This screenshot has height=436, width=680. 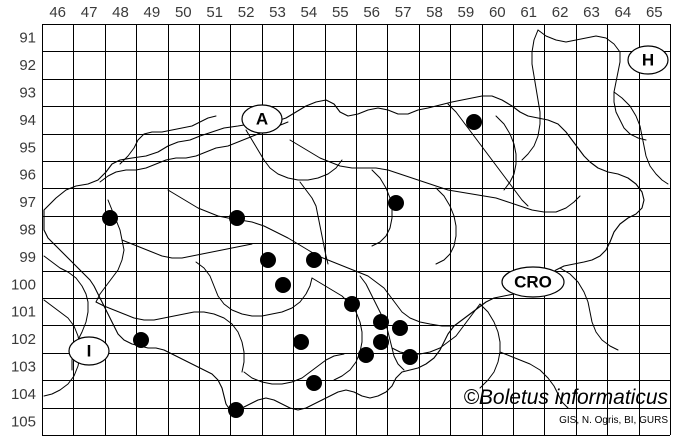 I want to click on hungary-east-detail, so click(x=641, y=138).